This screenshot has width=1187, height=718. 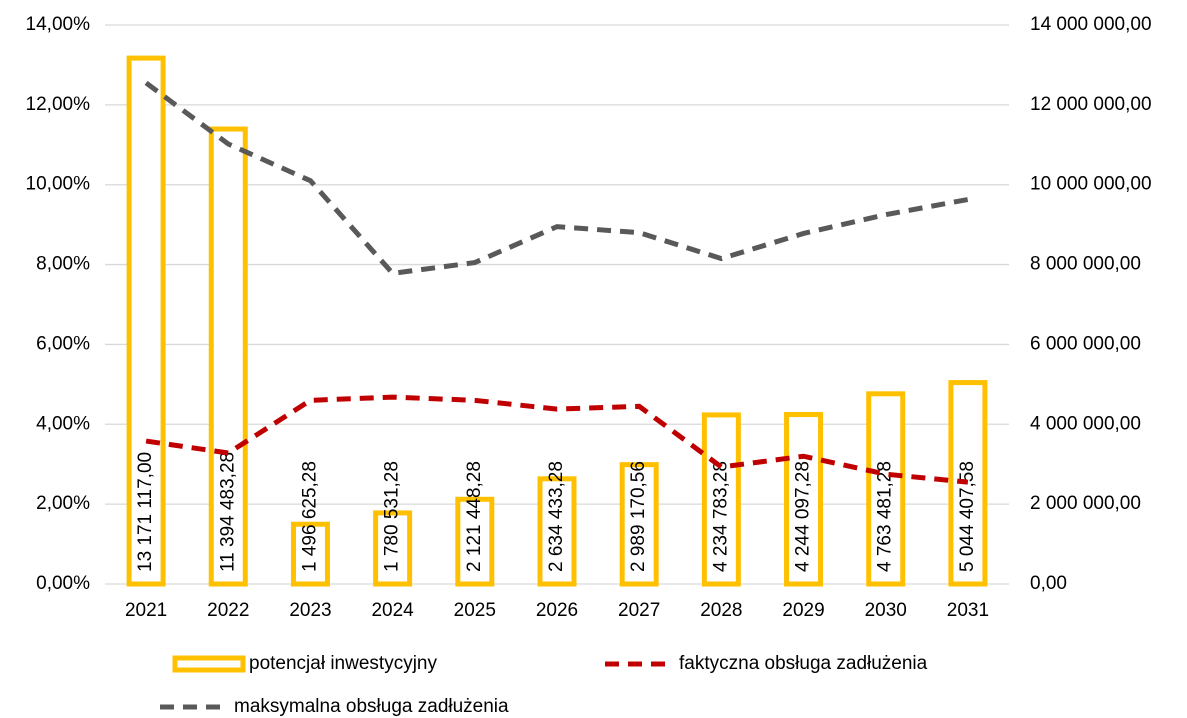 I want to click on data-label: 4 244 097,28, so click(x=803, y=516).